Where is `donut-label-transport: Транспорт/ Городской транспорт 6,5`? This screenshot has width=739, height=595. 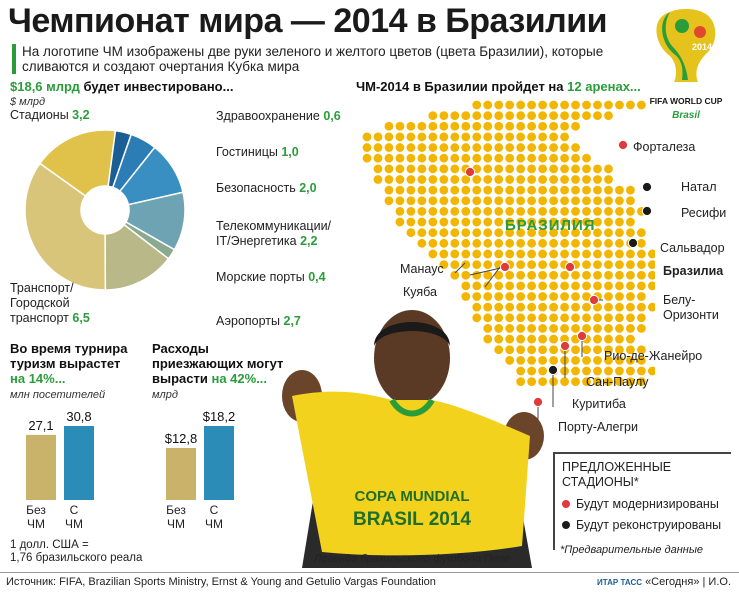 donut-label-transport: Транспорт/ Городской транспорт 6,5 is located at coordinates (50, 303).